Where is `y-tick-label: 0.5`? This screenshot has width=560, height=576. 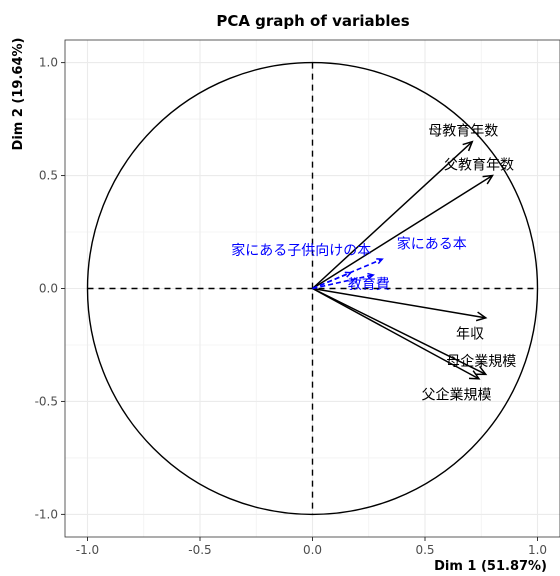
y-tick-label: 0.5 is located at coordinates (48, 176).